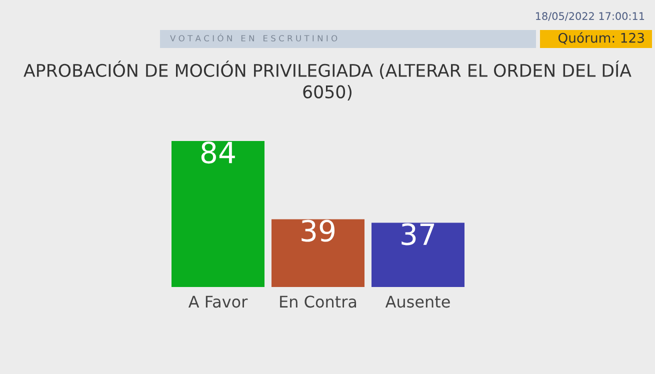 The width and height of the screenshot is (655, 374). What do you see at coordinates (318, 231) in the screenshot?
I see `data-label: 39` at bounding box center [318, 231].